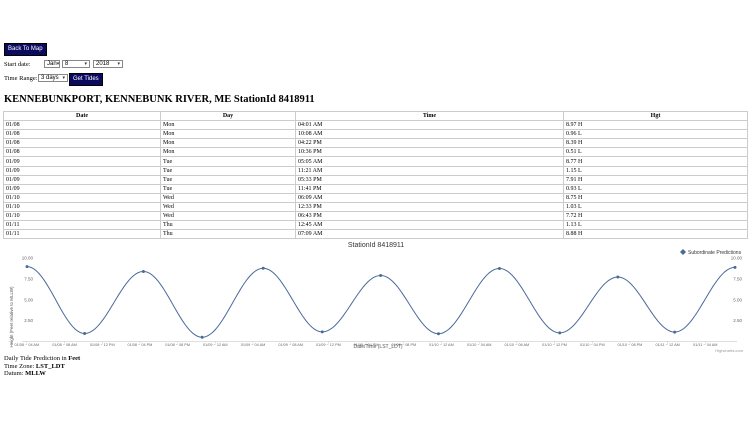 The height and width of the screenshot is (422, 750). I want to click on back-to-map-button: Back To Map, so click(25, 49).